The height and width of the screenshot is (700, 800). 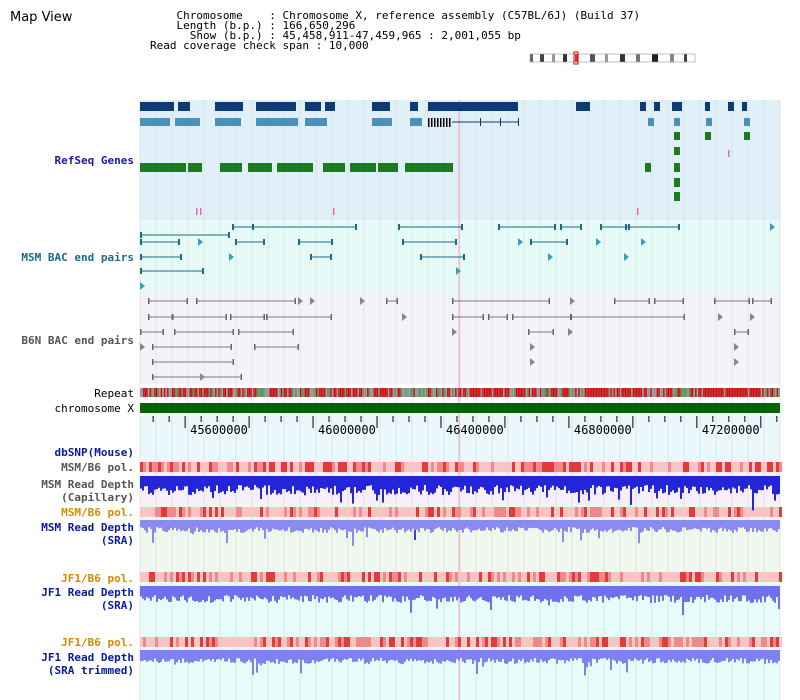 I want to click on track-label-chromosome: chromosome X, so click(x=94, y=408).